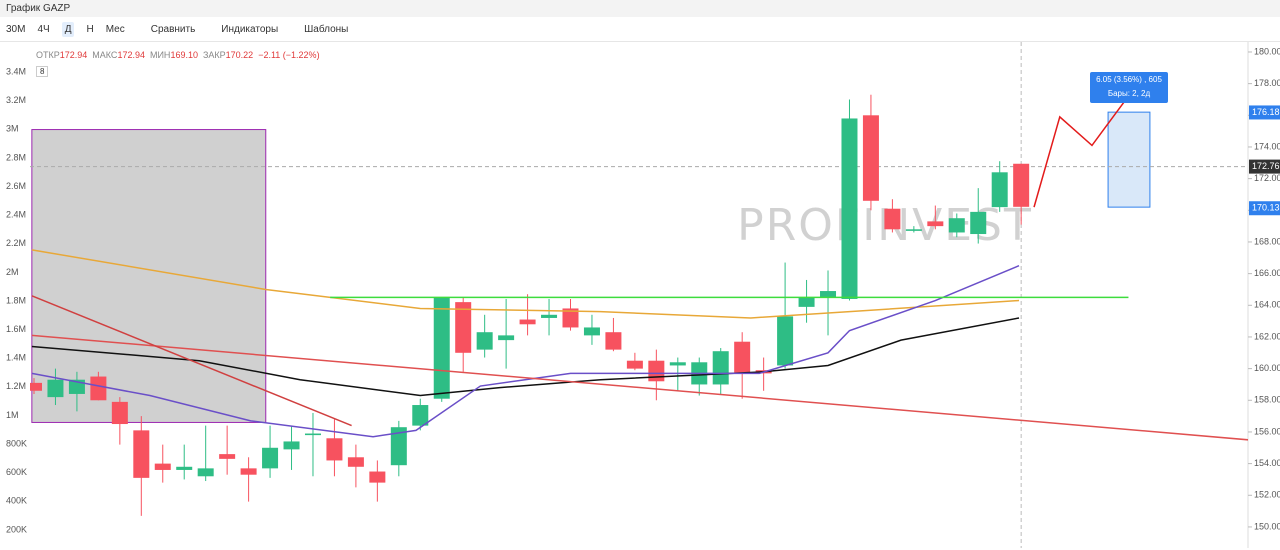 The height and width of the screenshot is (550, 1280). I want to click on measure-tooltip, so click(1129, 87).